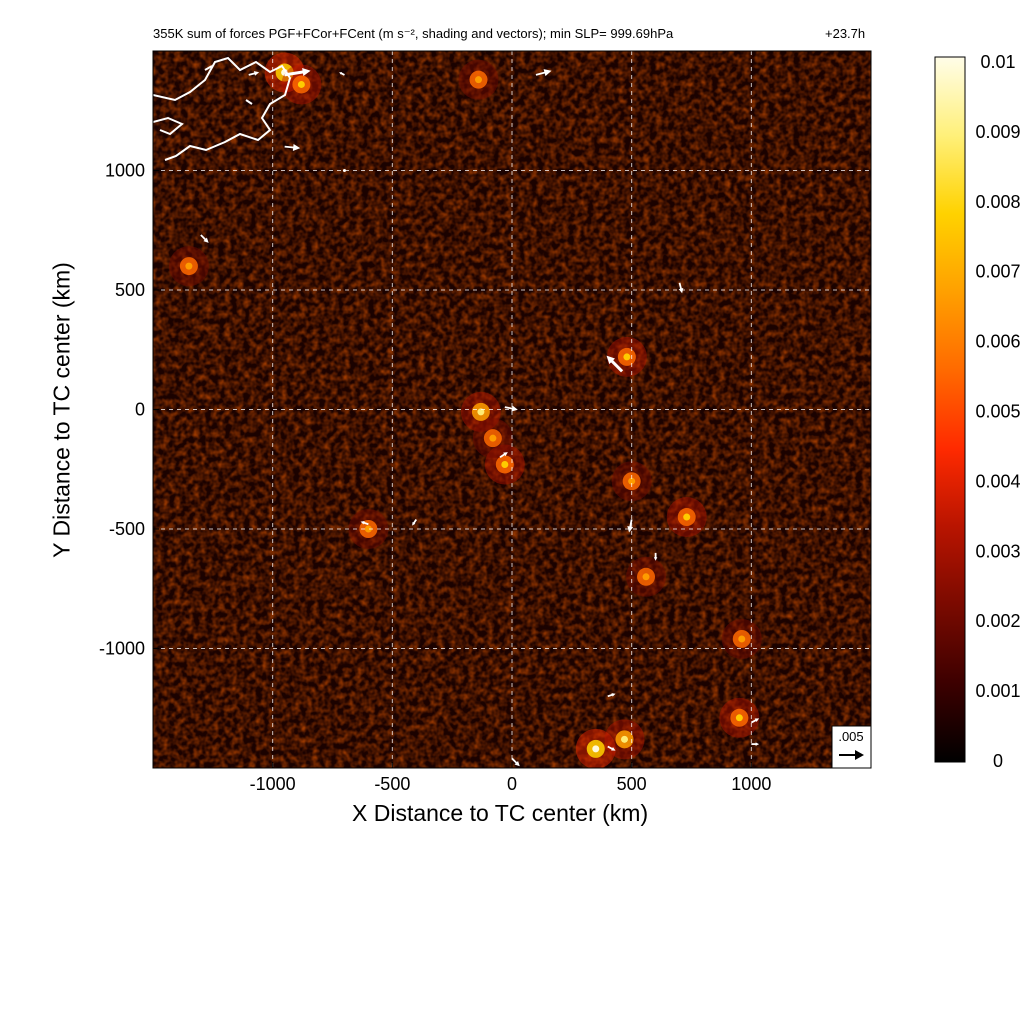 This screenshot has width=1024, height=1024. What do you see at coordinates (997, 272) in the screenshot?
I see `colorbar-tick-label: 0.007` at bounding box center [997, 272].